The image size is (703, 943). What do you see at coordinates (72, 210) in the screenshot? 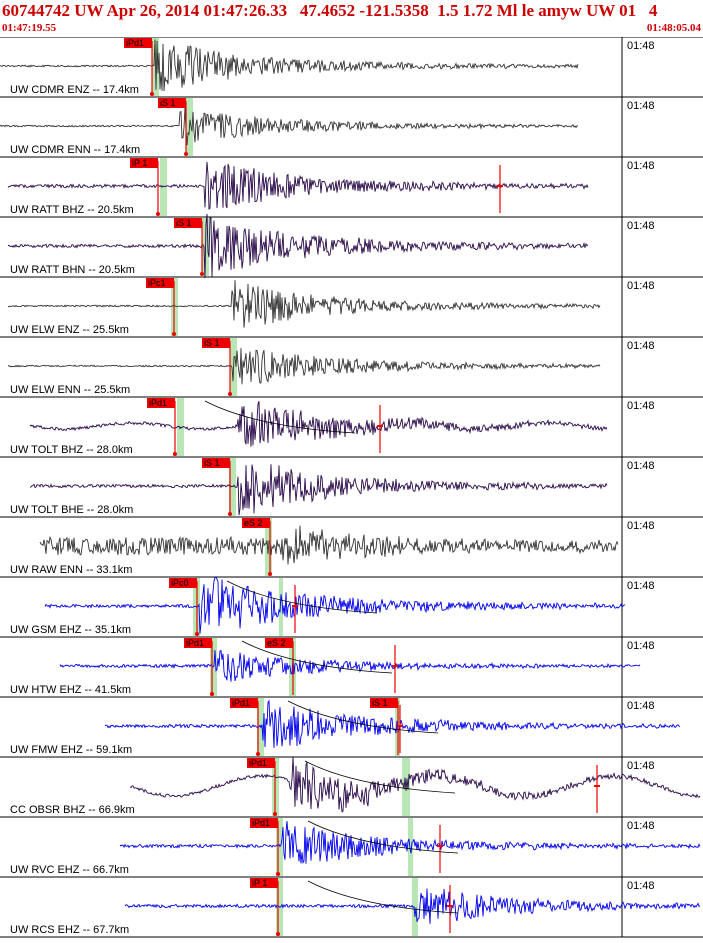
I see `station-label: UW RATT BHZ -- 20.5km` at bounding box center [72, 210].